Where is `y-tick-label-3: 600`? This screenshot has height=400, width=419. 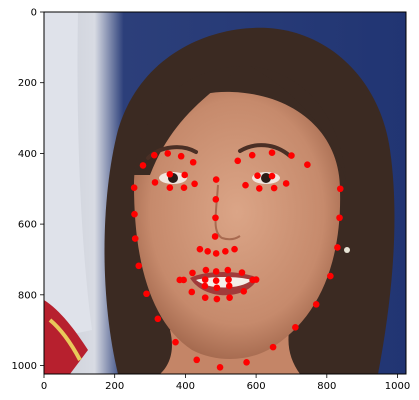
y-tick-label-3: 600 is located at coordinates (27, 225).